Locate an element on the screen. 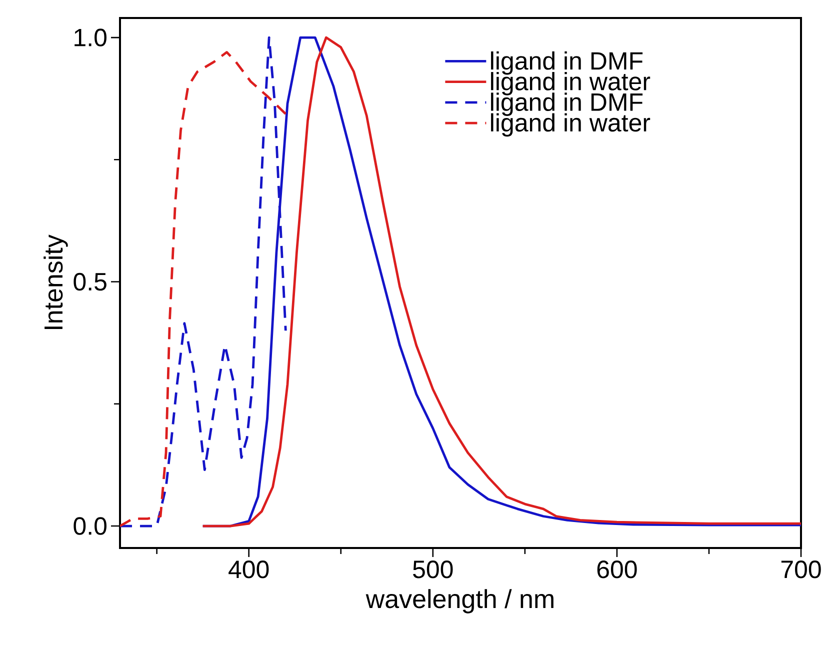 The width and height of the screenshot is (832, 646). x-tick-label: 600 is located at coordinates (617, 569).